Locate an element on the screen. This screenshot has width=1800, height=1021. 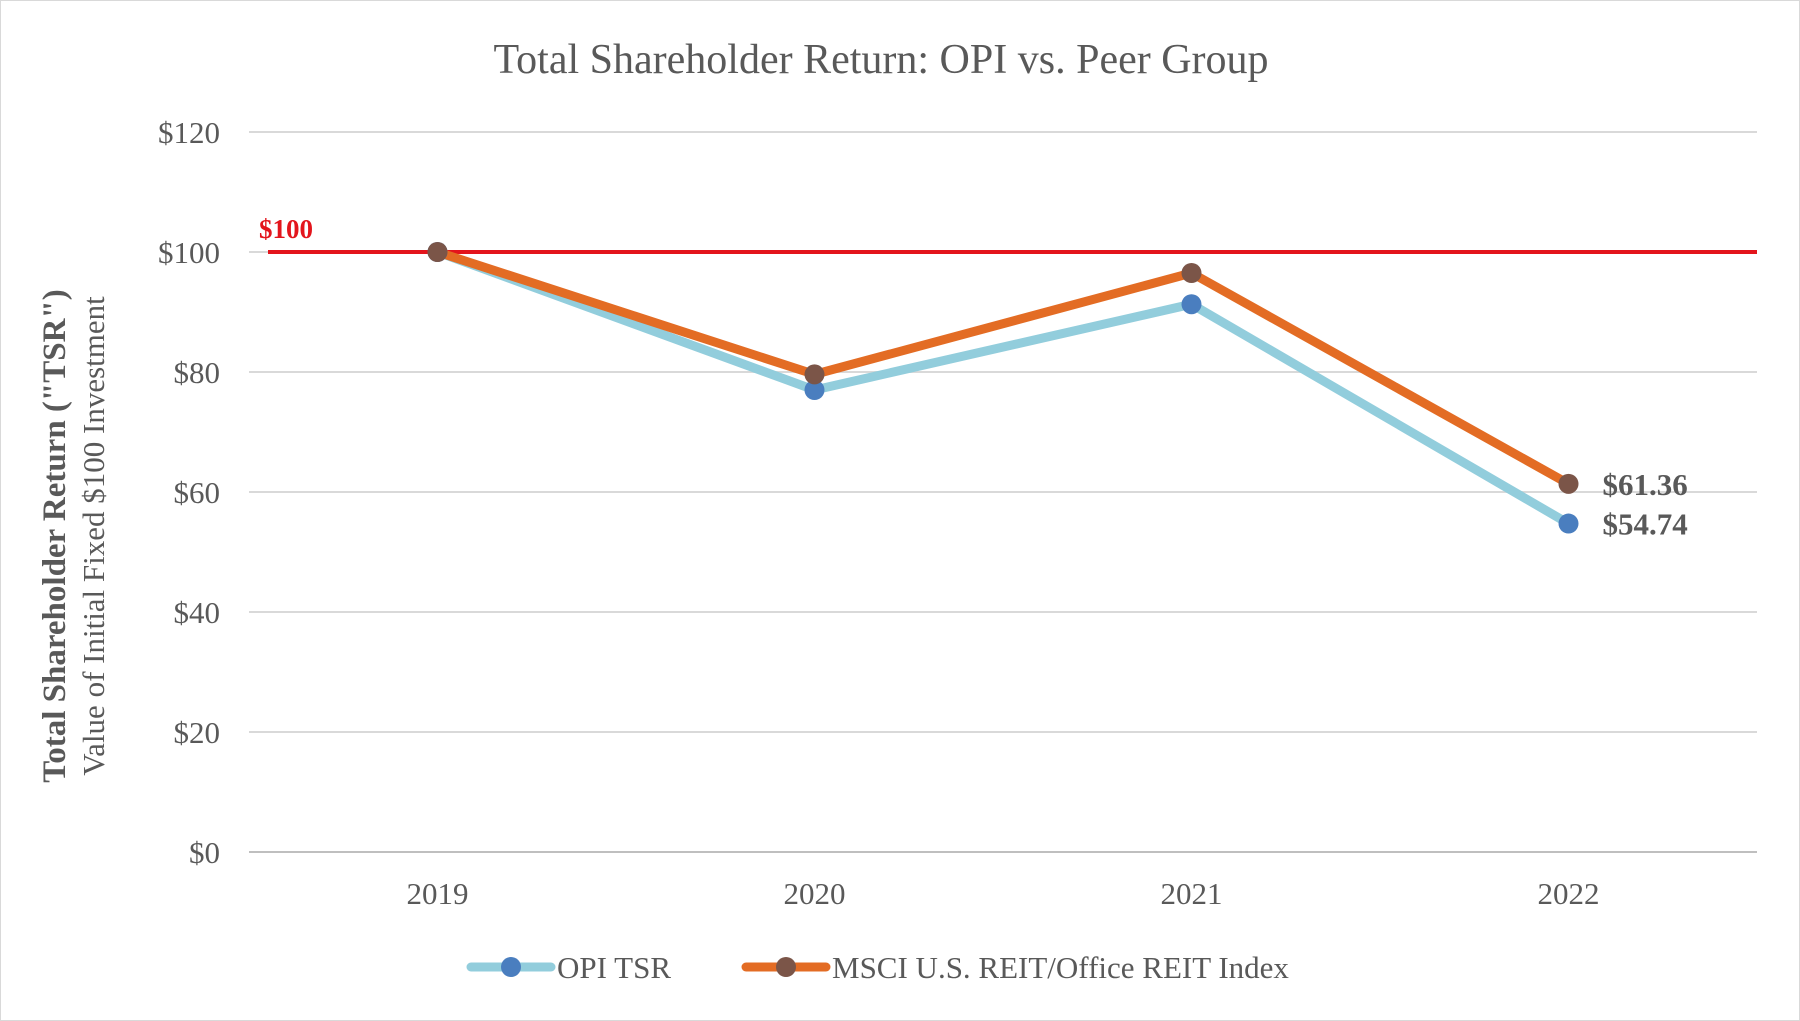
y-tick-label: $0 is located at coordinates (204, 852).